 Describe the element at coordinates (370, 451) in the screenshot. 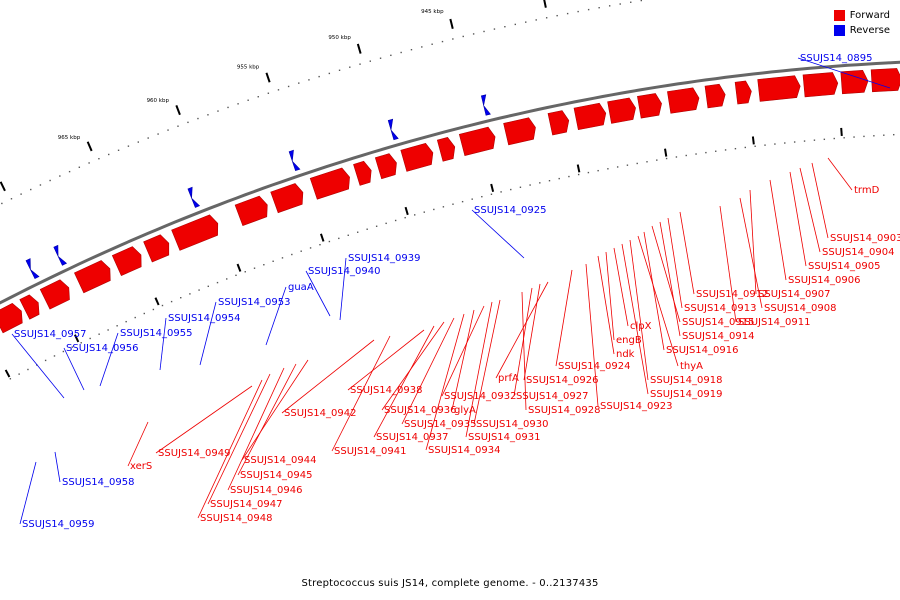

I see `gene-label: SSUJS14_0941` at that location.